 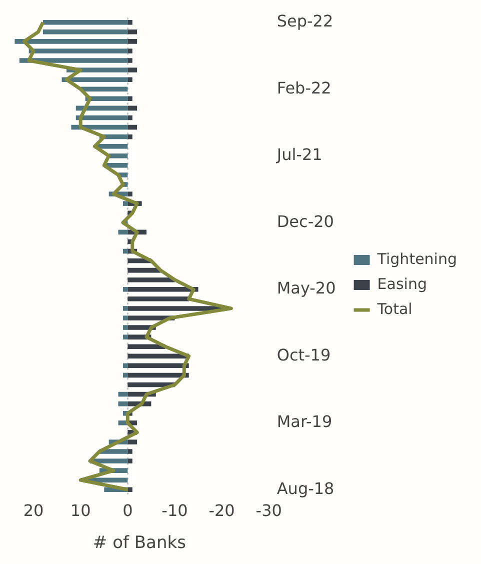 I want to click on x-tick-label: 10, so click(x=80, y=510).